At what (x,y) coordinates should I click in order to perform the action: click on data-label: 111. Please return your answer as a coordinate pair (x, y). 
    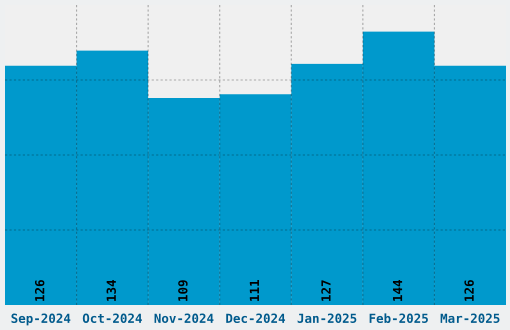
    Looking at the image, I should click on (254, 290).